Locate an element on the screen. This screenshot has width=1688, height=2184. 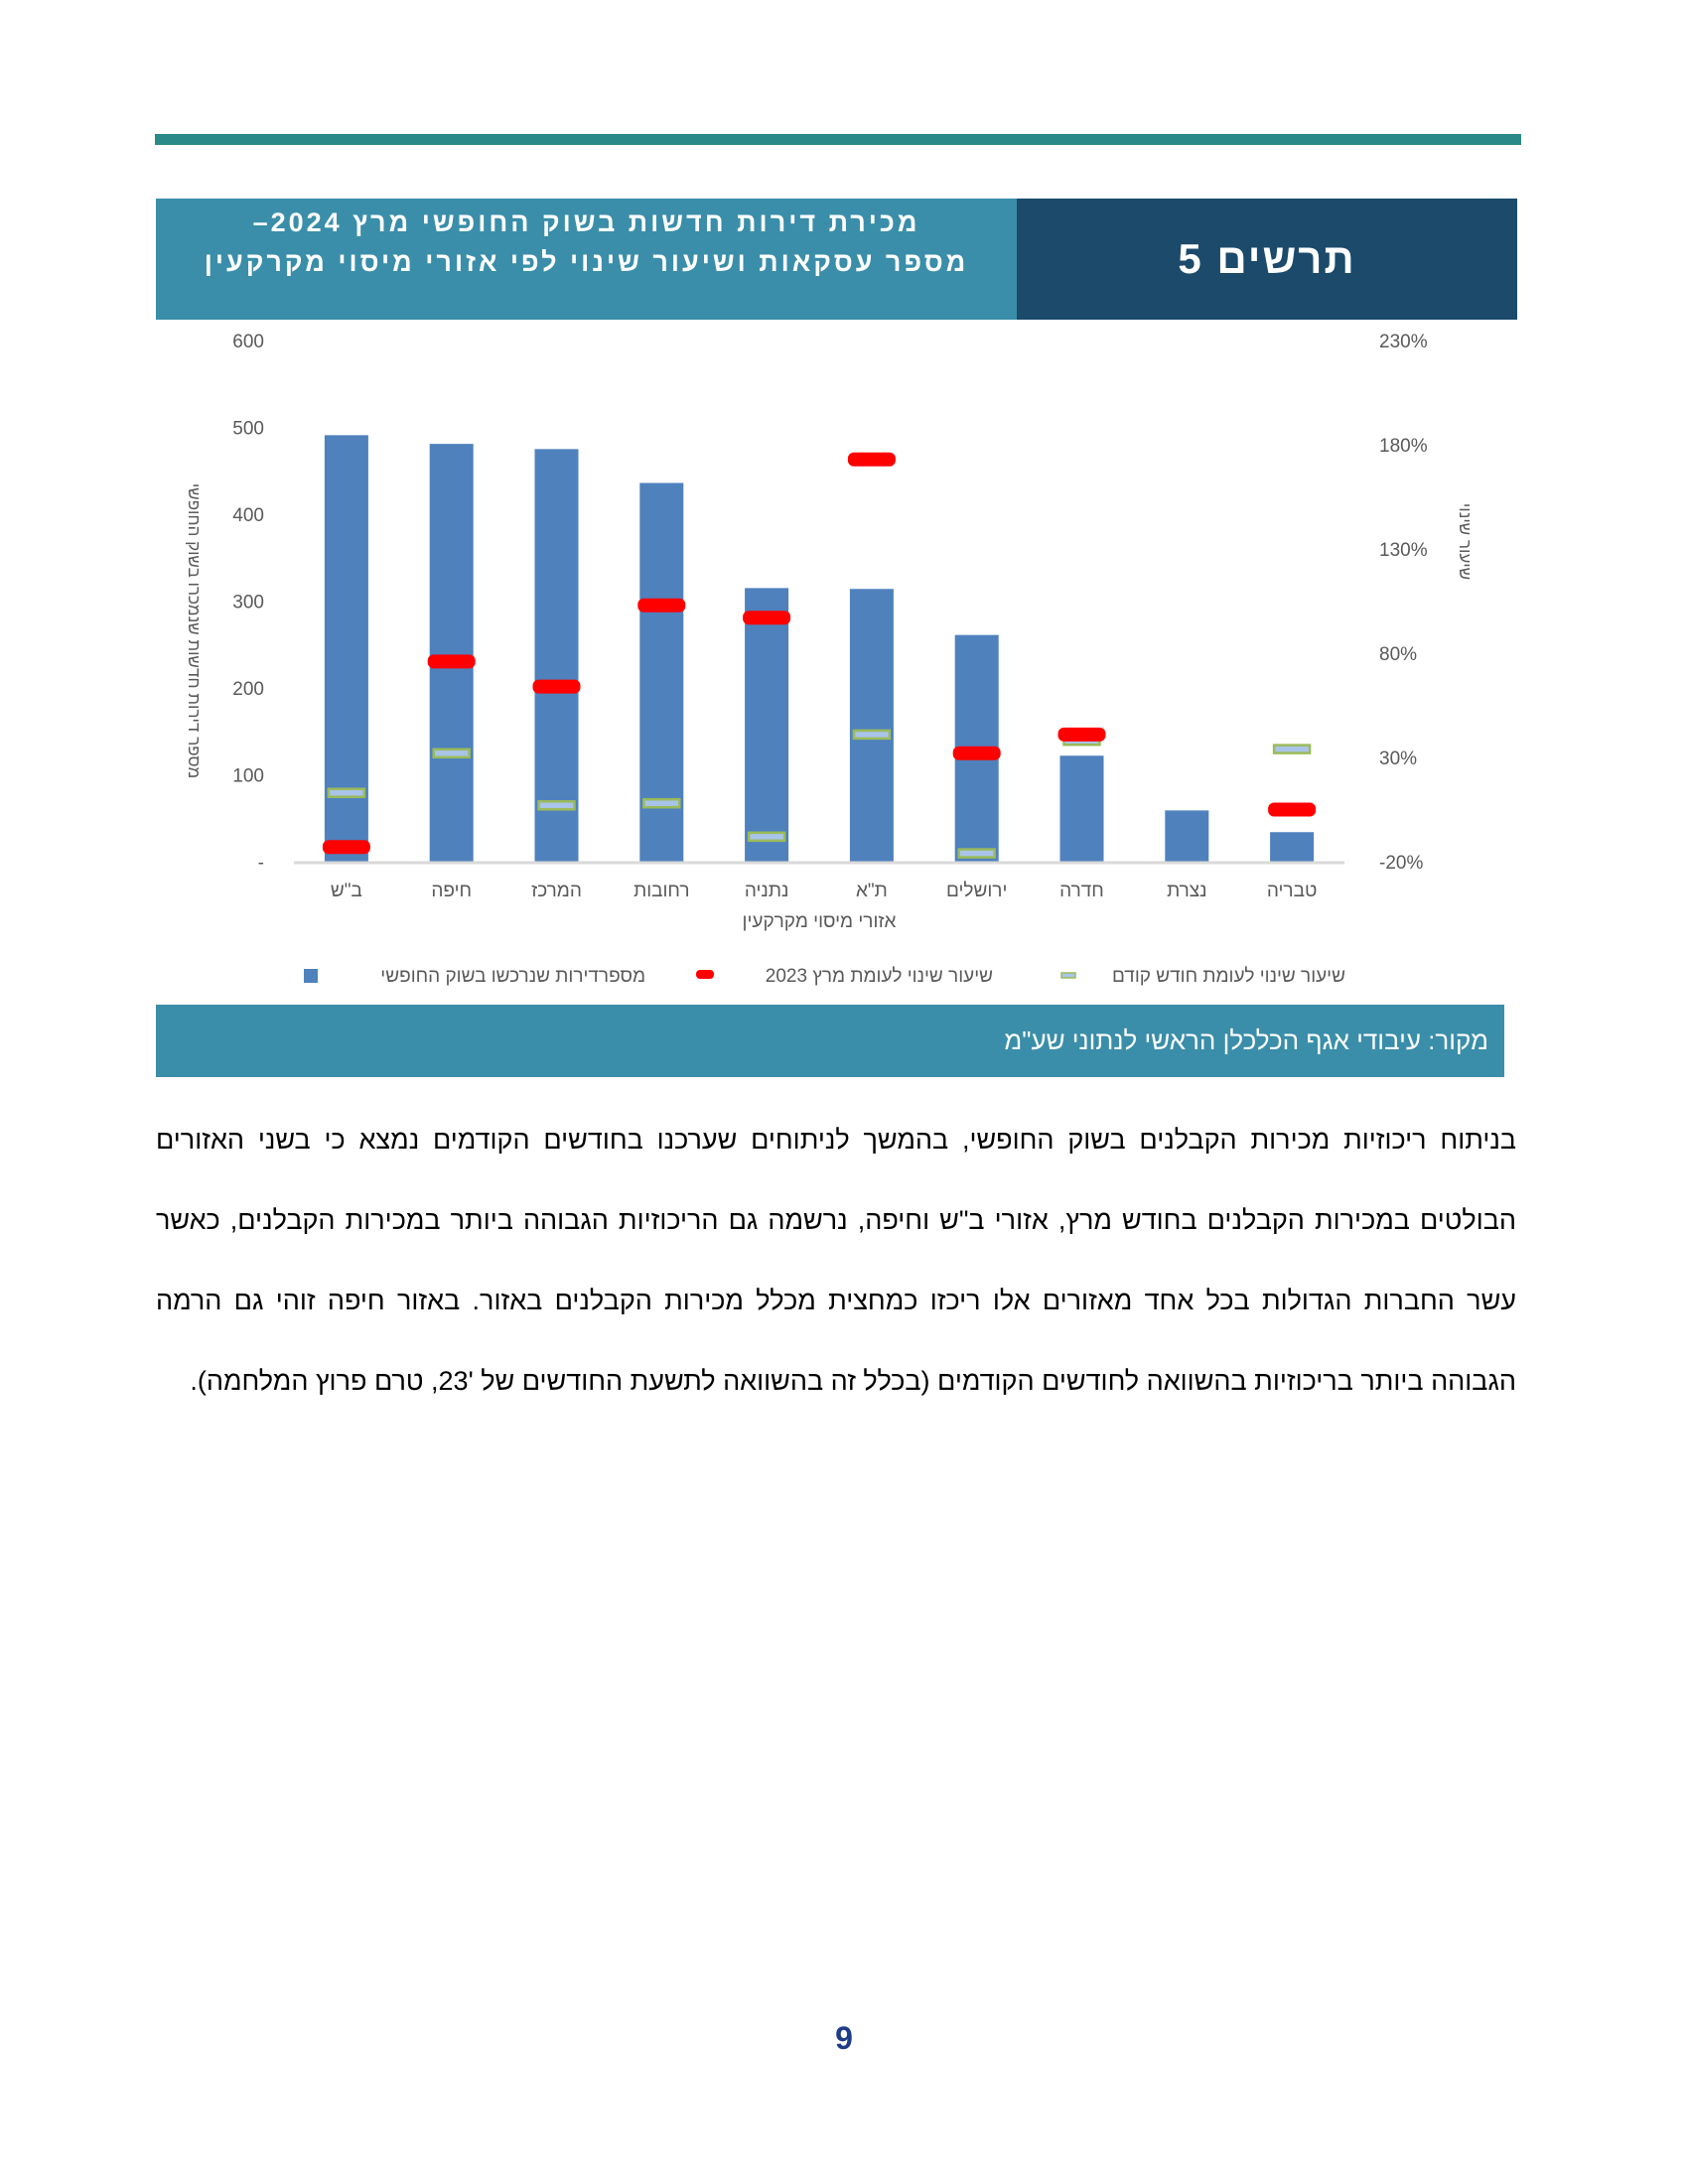
y-tick-label: 400 is located at coordinates (248, 515).